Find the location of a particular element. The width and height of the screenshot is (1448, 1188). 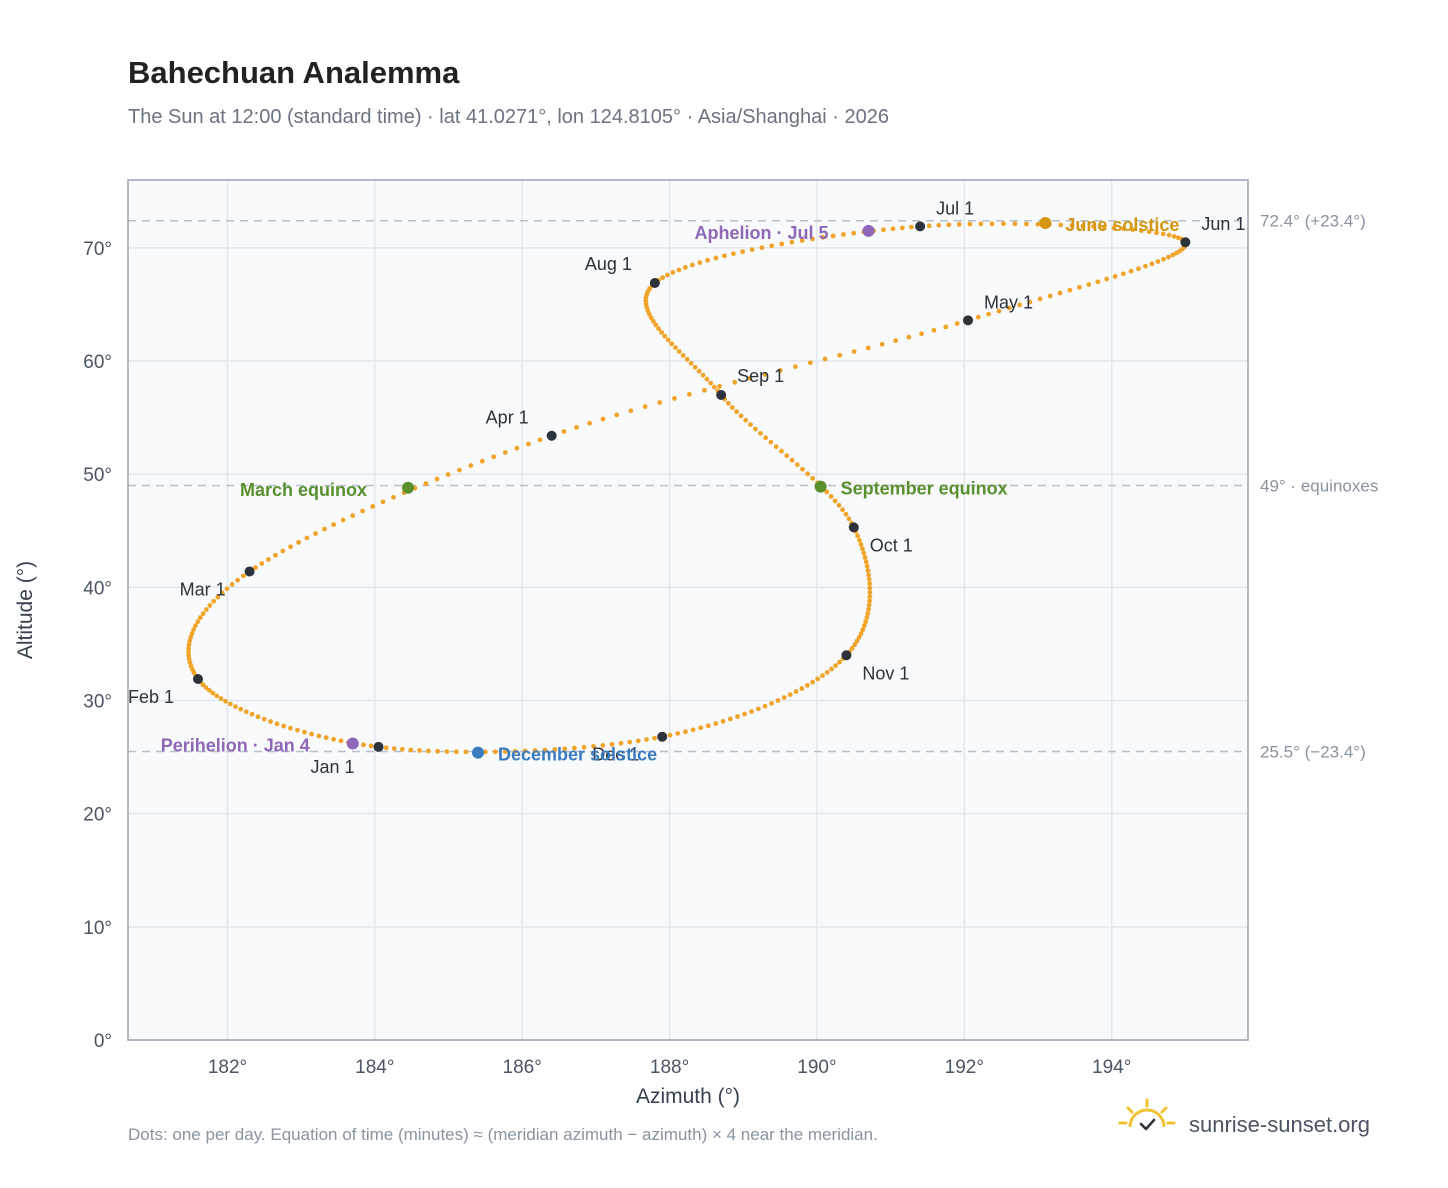

reference-line-label: 49° · equinoxes is located at coordinates (1319, 486).